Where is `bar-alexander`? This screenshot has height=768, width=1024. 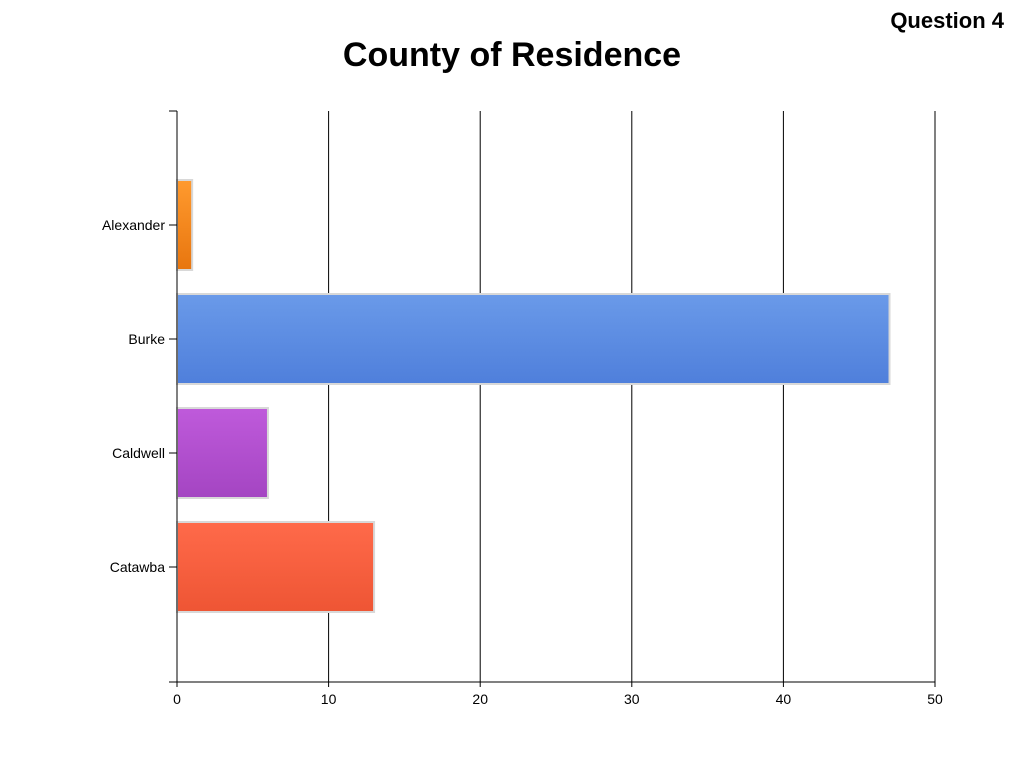 bar-alexander is located at coordinates (185, 225).